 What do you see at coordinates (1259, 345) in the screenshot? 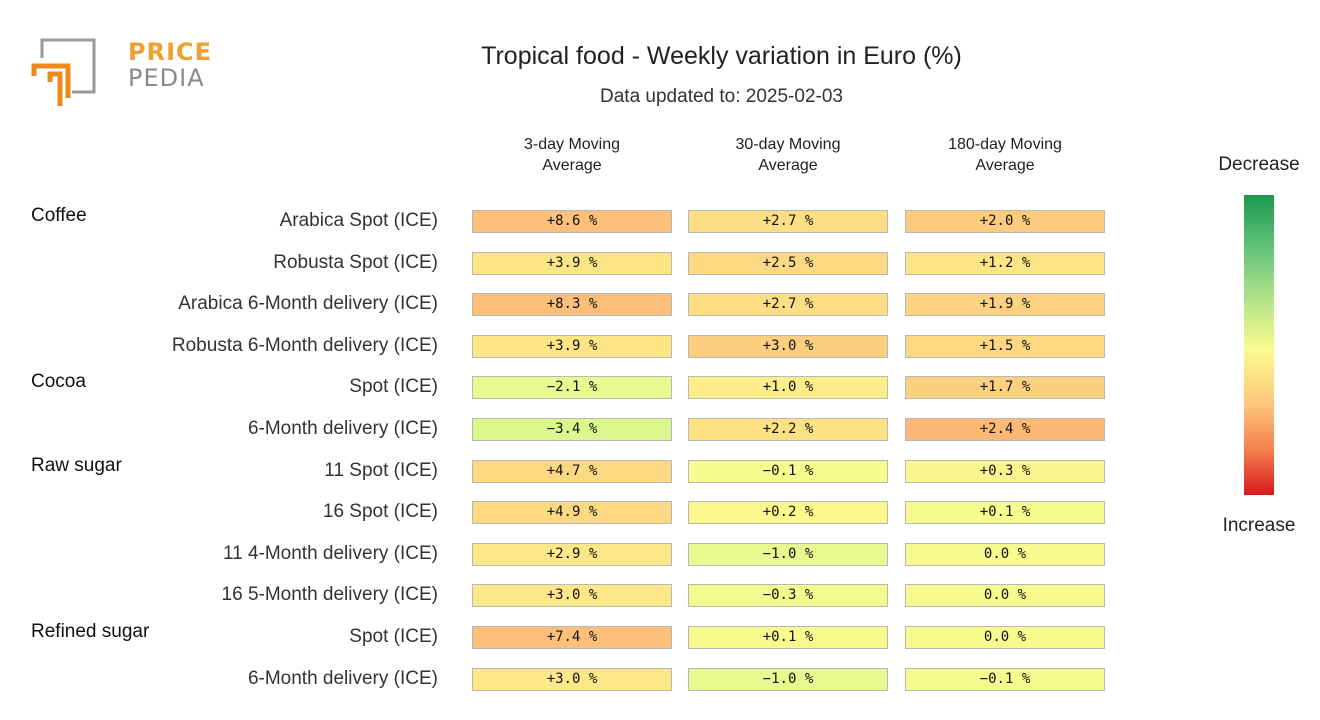
I see `legend-color-scale` at bounding box center [1259, 345].